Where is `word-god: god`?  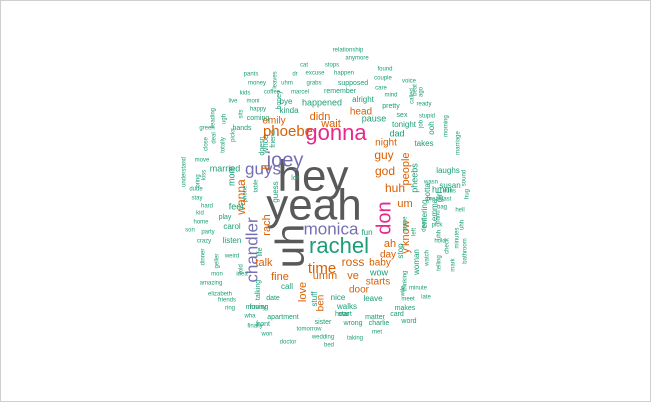 word-god: god is located at coordinates (385, 171).